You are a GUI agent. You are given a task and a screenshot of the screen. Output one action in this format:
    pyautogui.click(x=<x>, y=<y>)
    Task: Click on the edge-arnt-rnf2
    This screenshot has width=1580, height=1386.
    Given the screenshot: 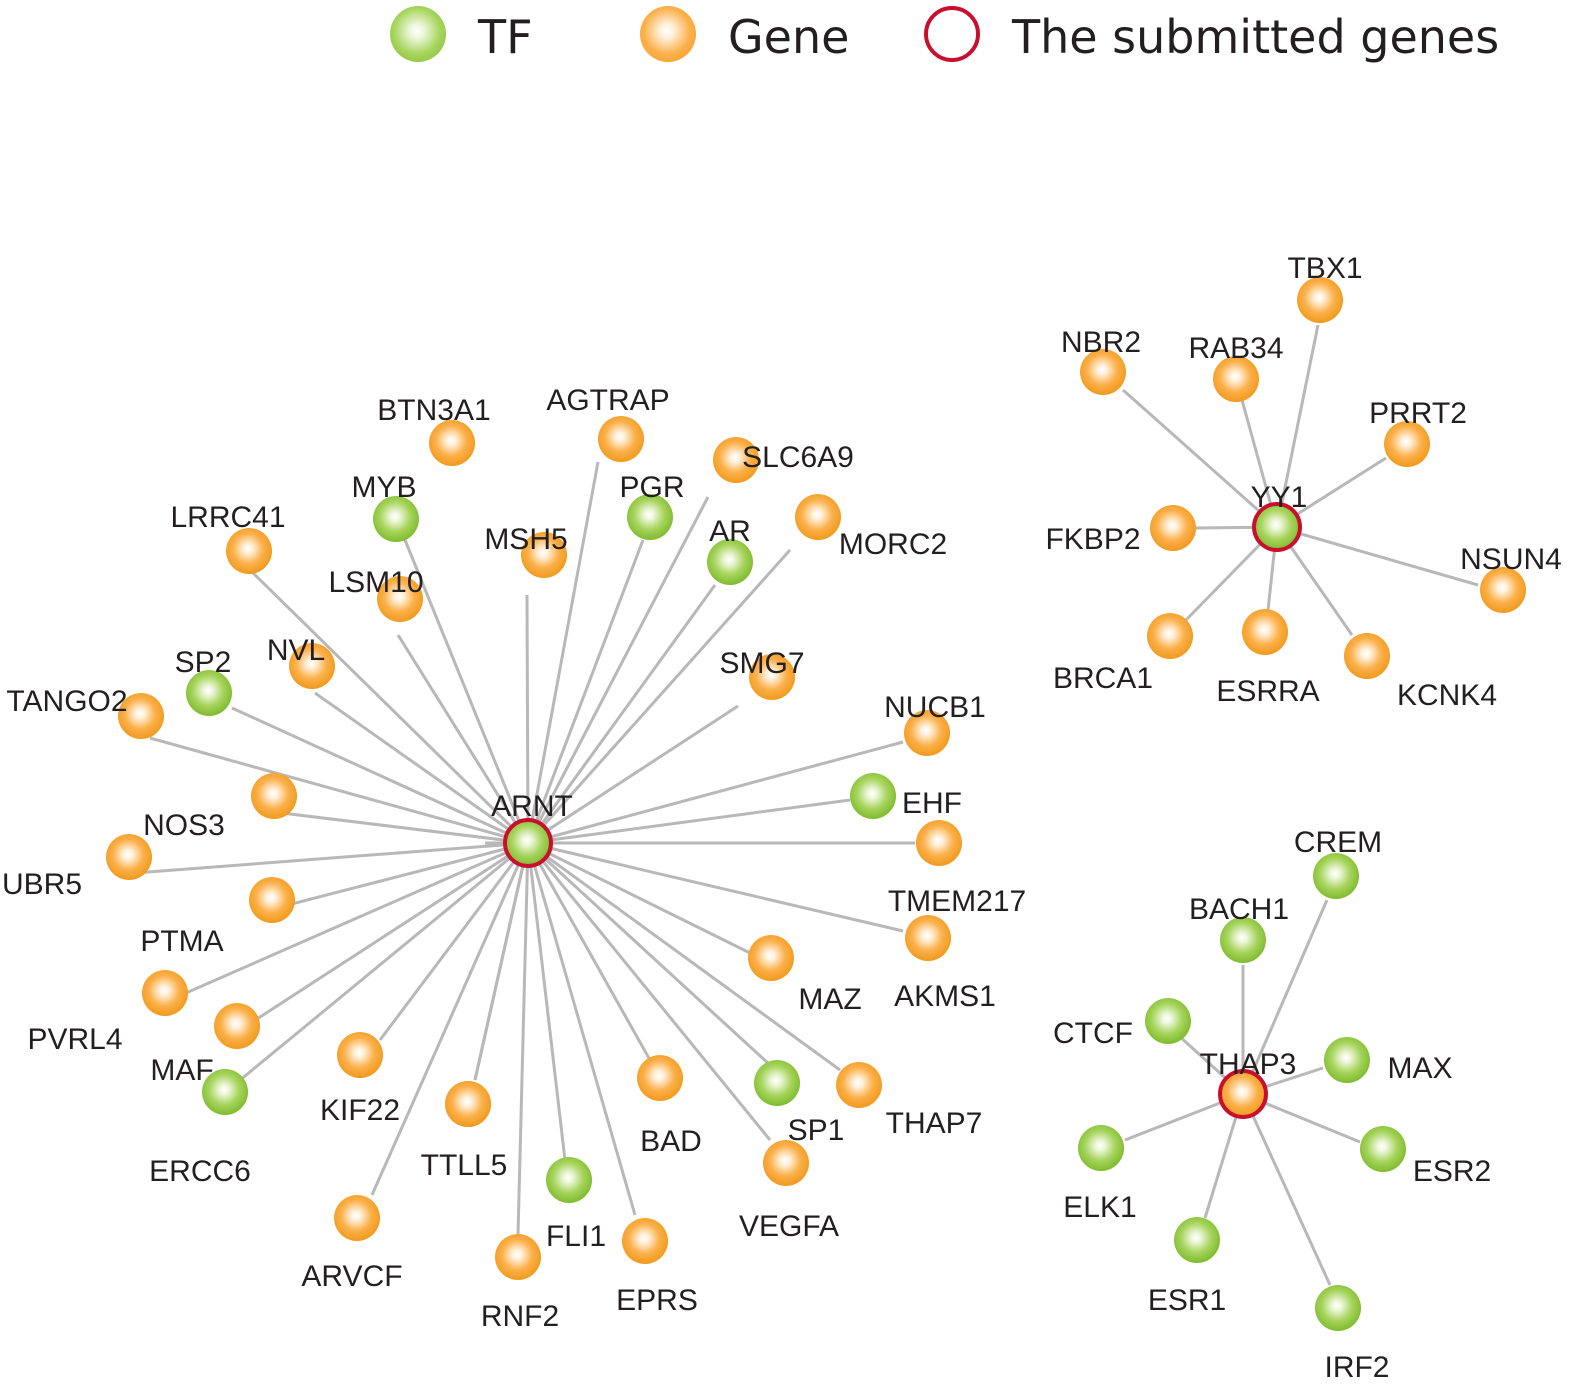 What is the action you would take?
    pyautogui.click(x=523, y=1039)
    